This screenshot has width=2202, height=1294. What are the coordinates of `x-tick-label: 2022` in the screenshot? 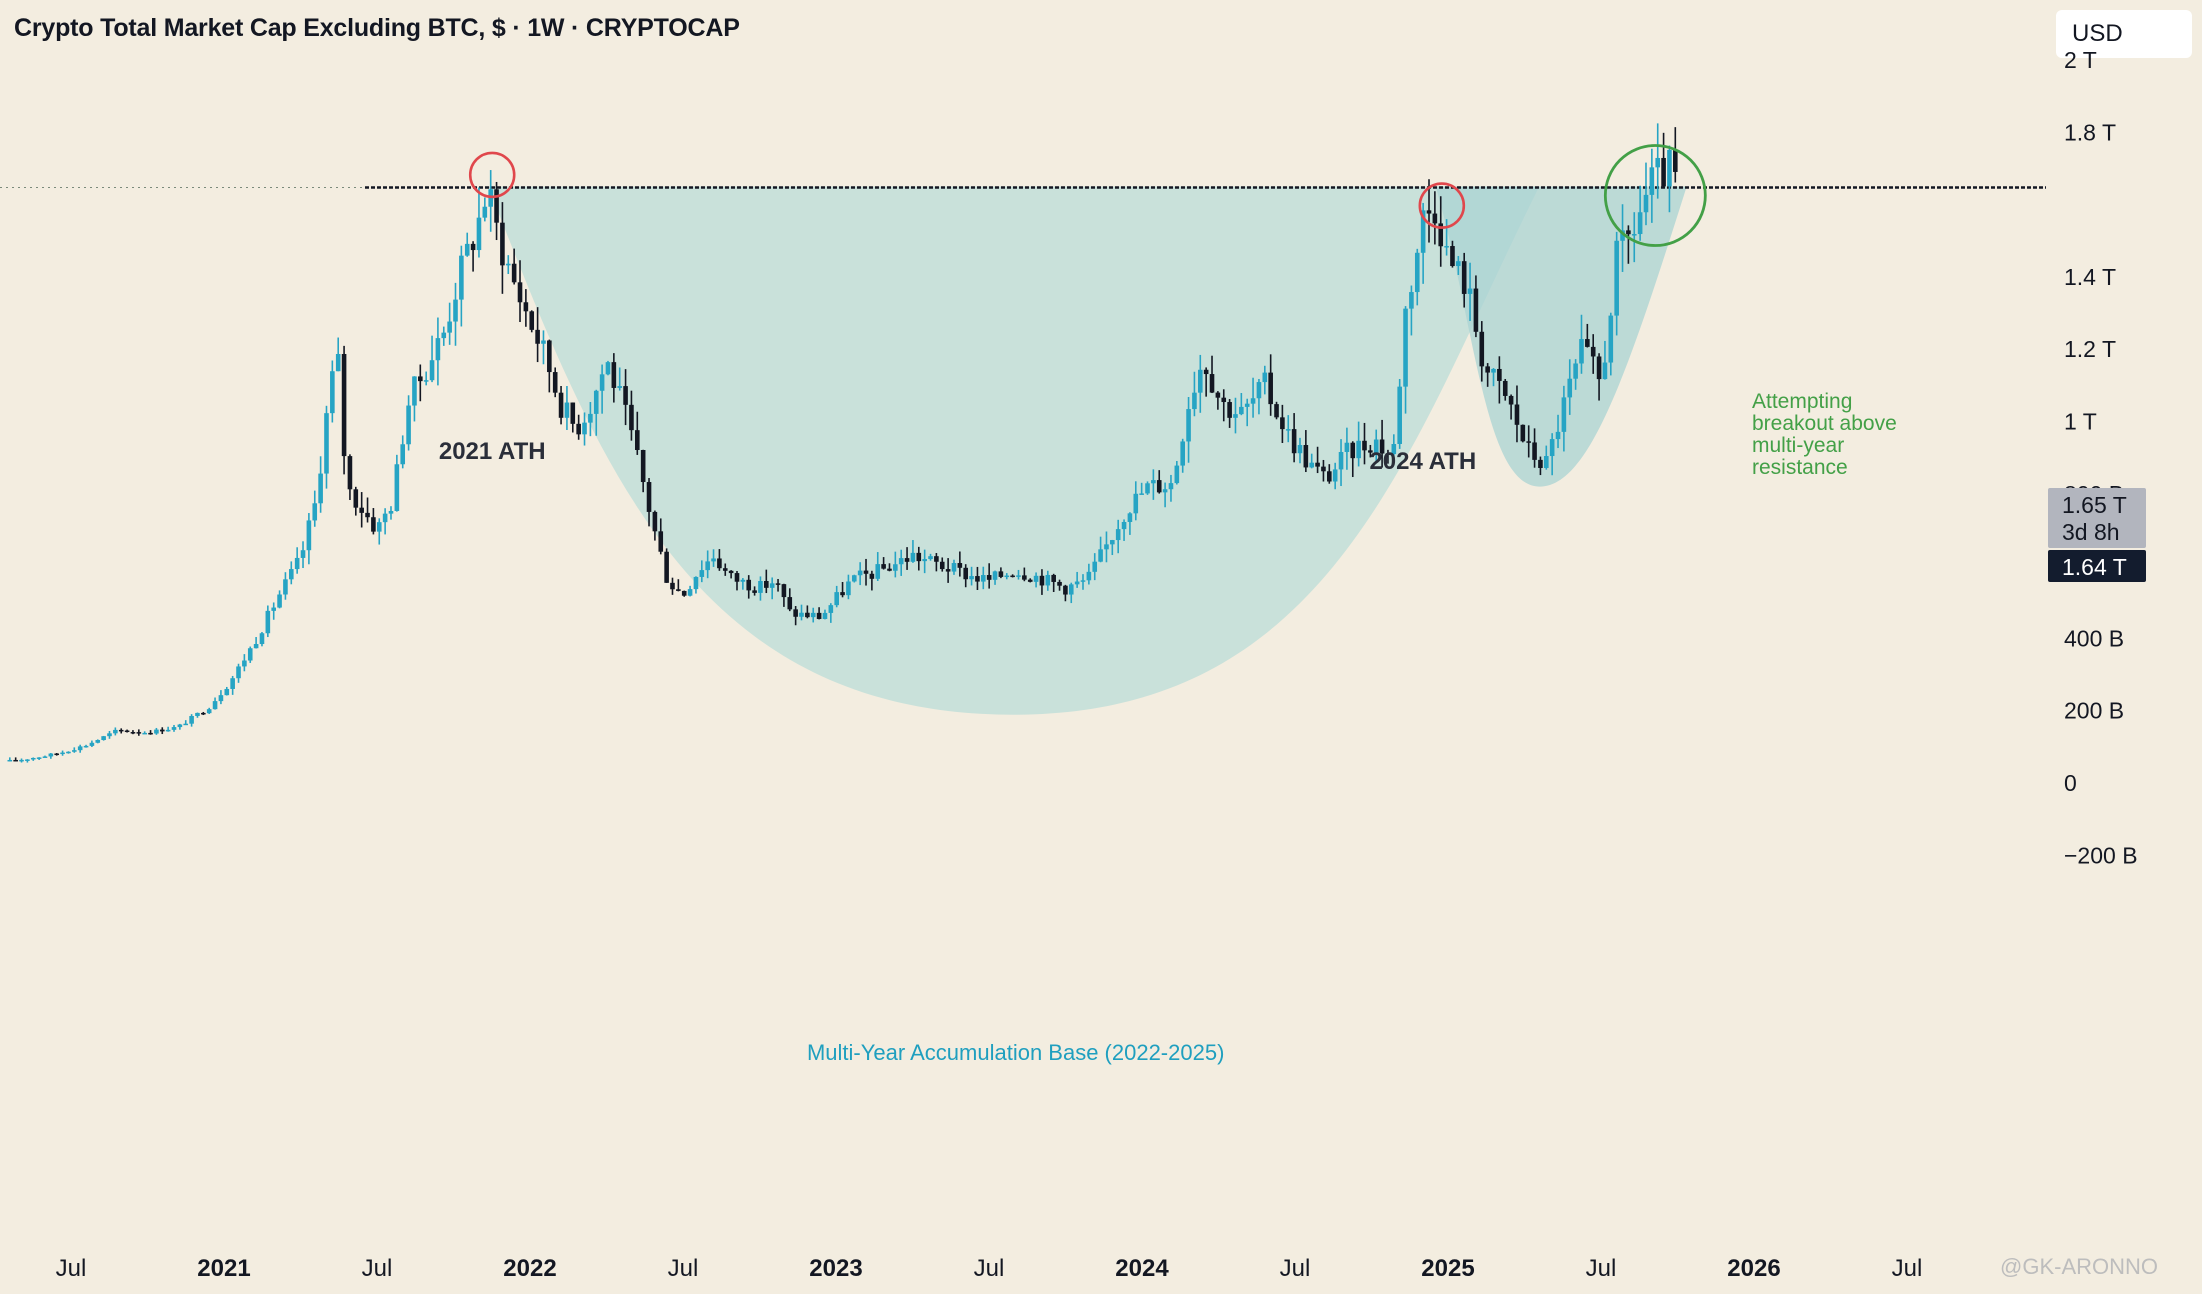 It's located at (529, 1268).